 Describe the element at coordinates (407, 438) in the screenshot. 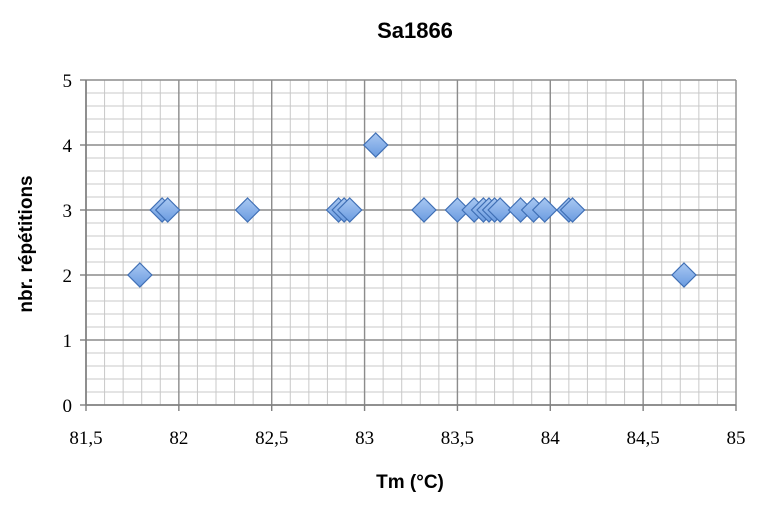

I see `x-tick-labels: 81,5 82 82,5 83 83,5 84 84,5 85` at that location.